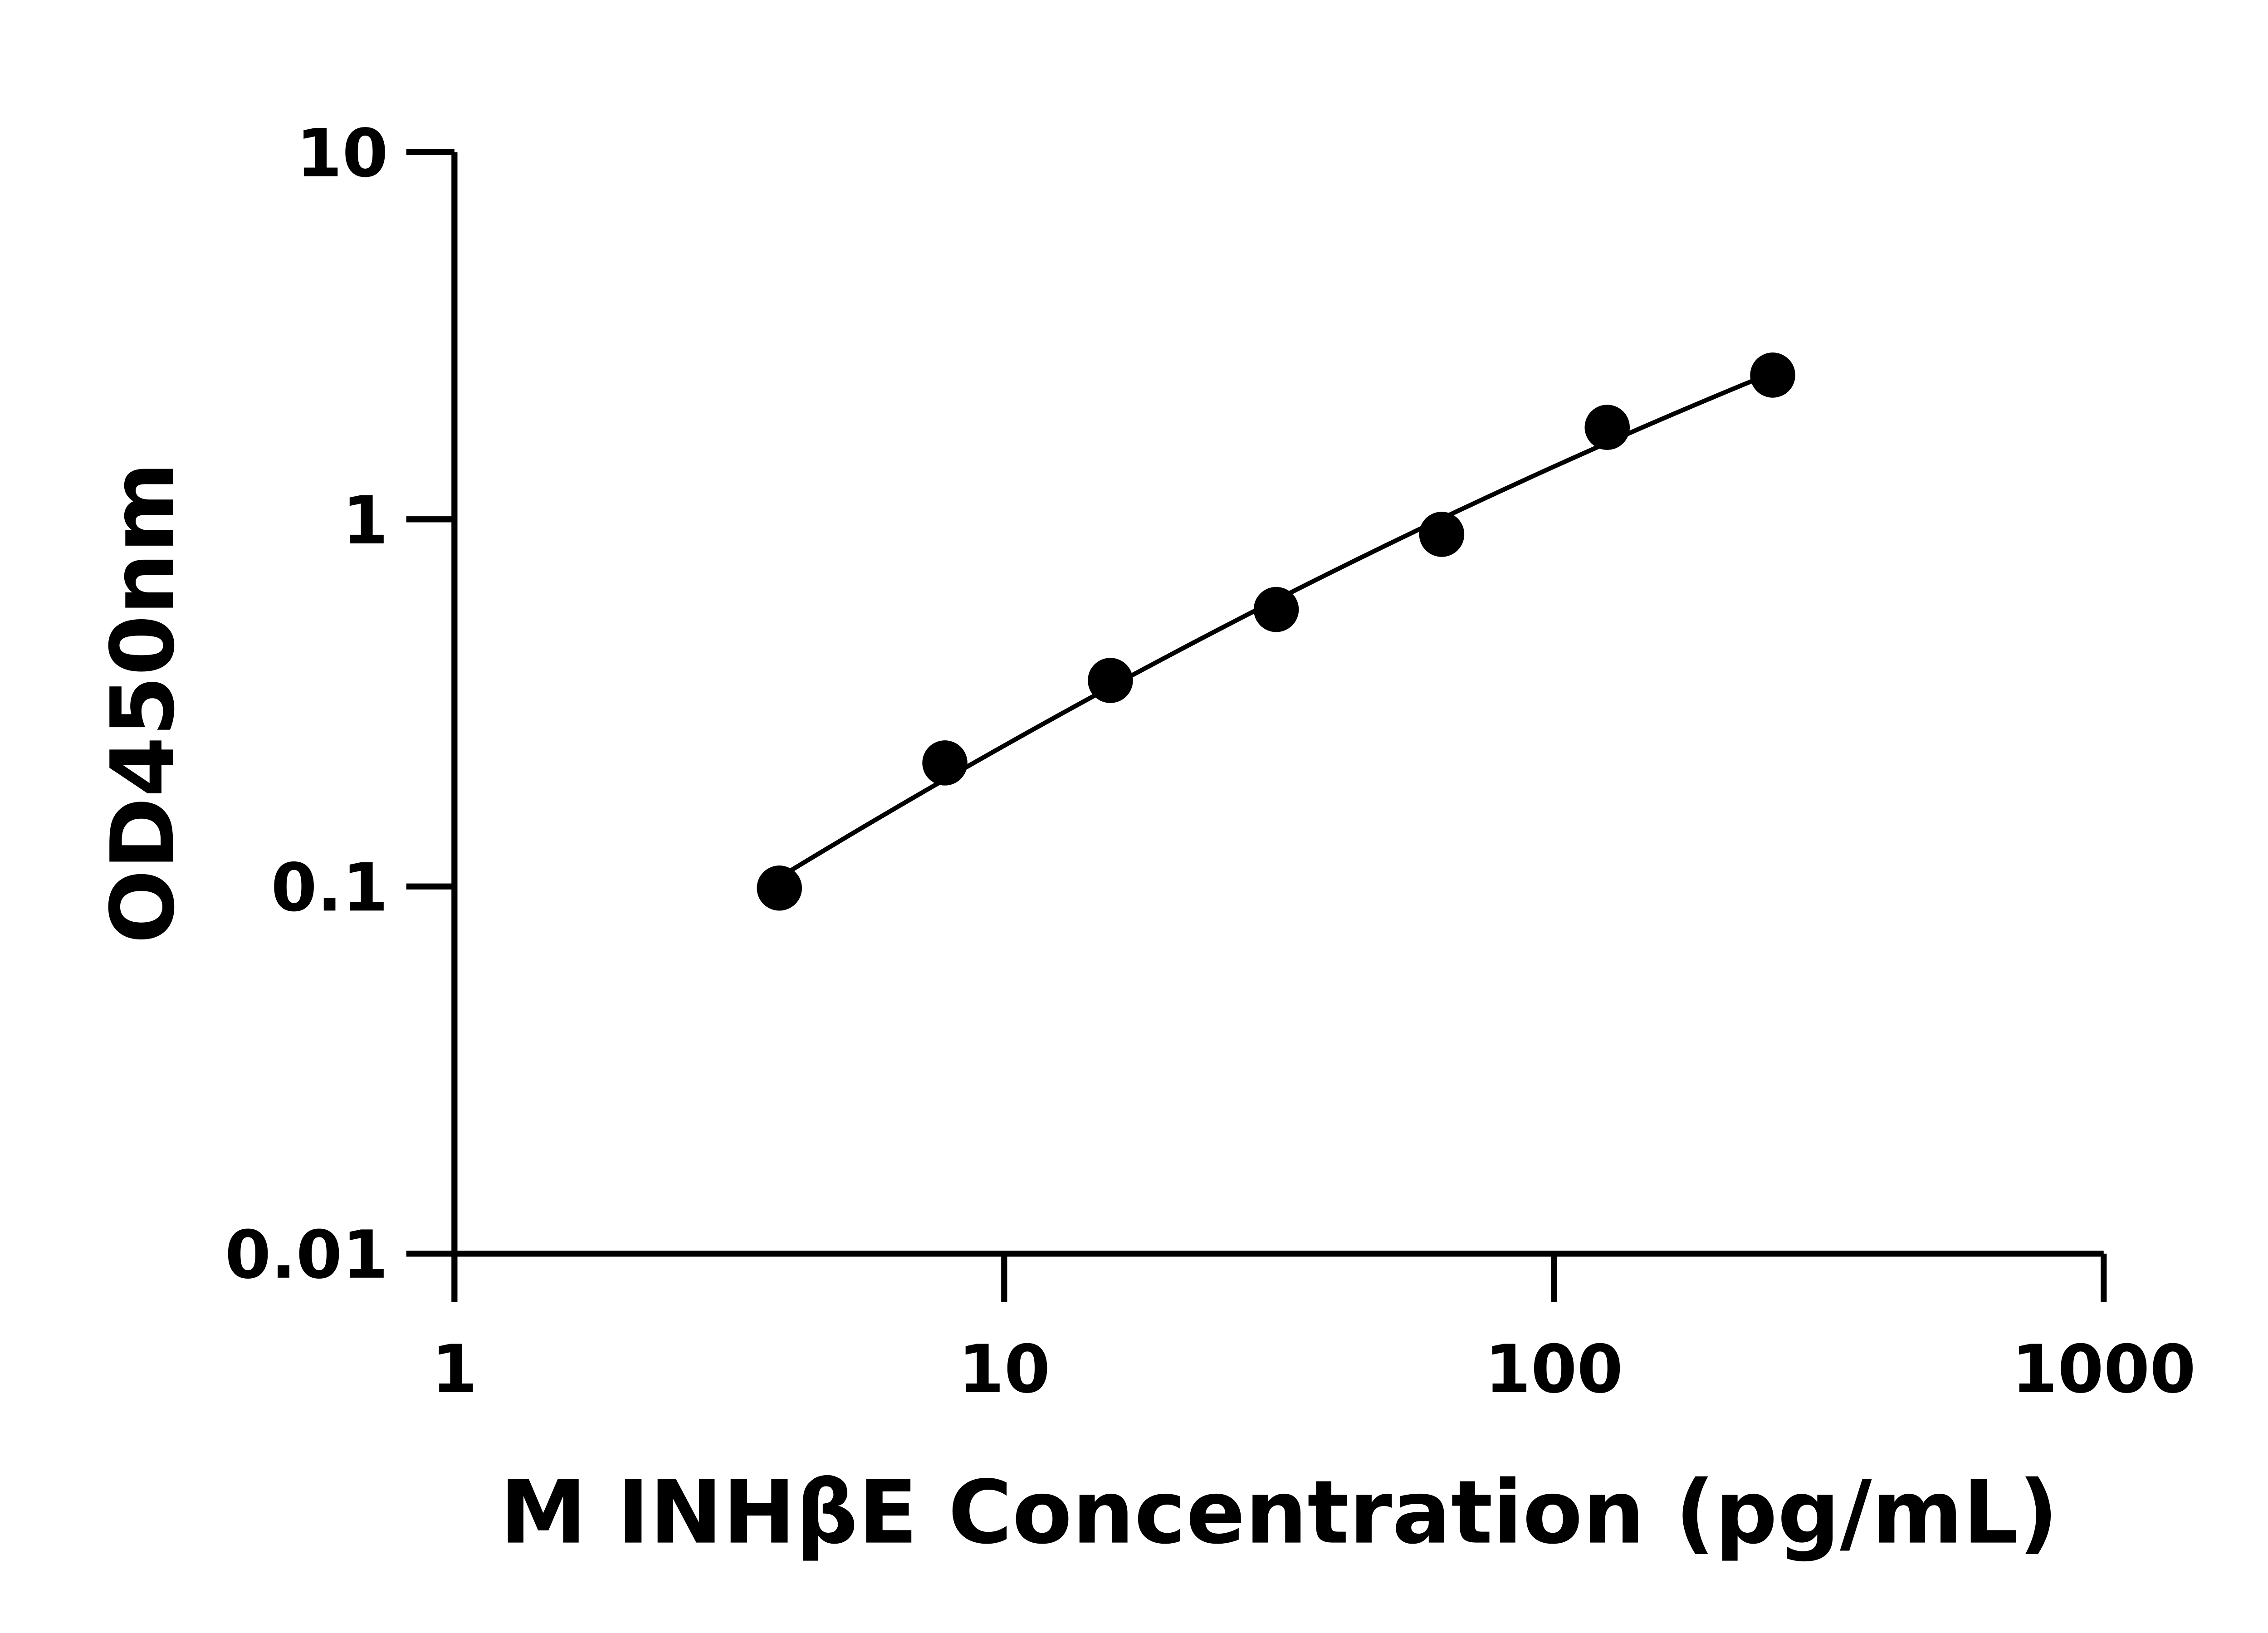 The height and width of the screenshot is (1633, 2268). I want to click on y-tick-label: 0.01, so click(306, 1255).